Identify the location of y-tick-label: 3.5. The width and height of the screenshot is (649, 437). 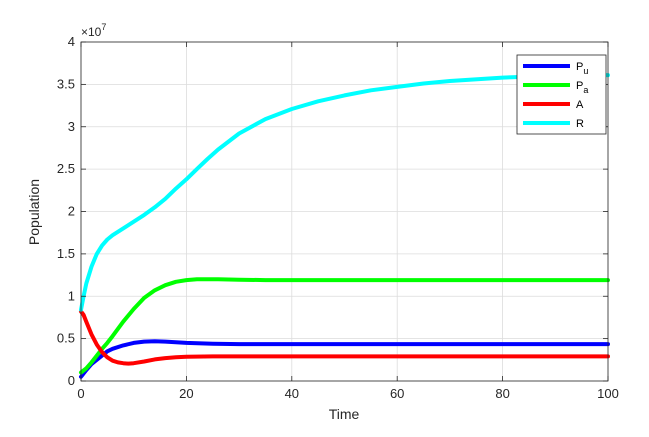
(66, 83).